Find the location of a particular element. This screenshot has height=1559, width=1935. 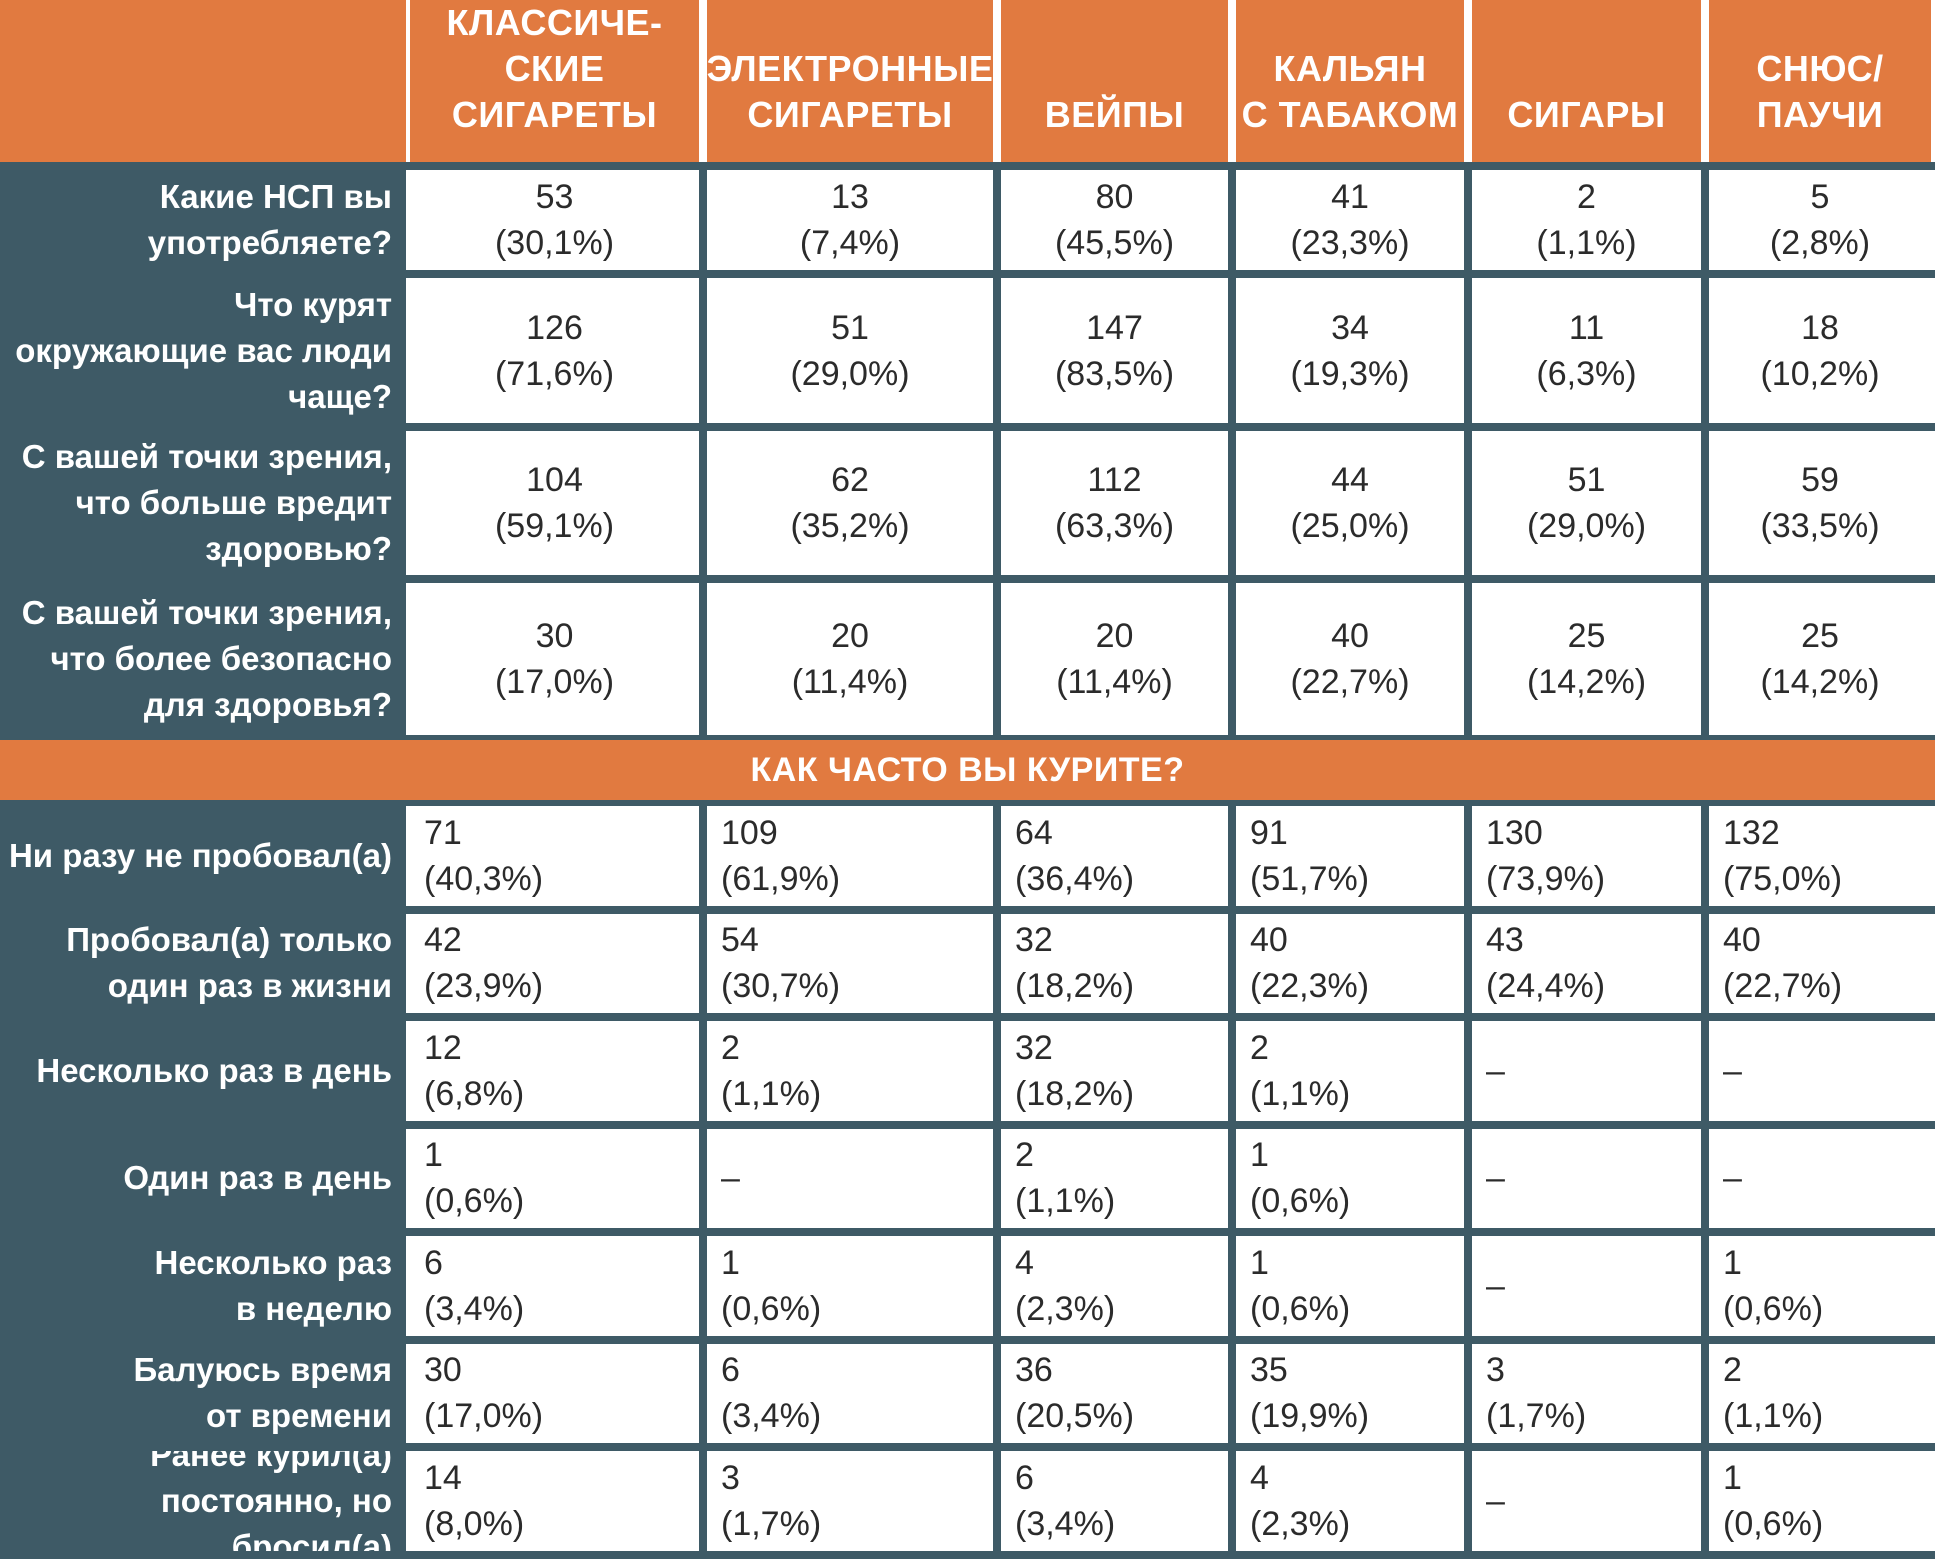

table-cell: 42 (23,9%) is located at coordinates (554, 963).